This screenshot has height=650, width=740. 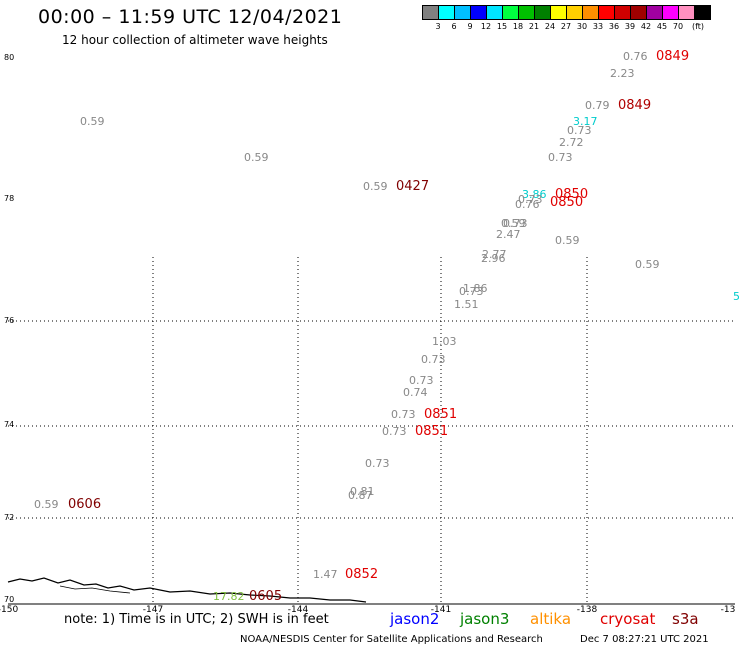 I want to click on wave-height-label: 2.47, so click(x=508, y=234).